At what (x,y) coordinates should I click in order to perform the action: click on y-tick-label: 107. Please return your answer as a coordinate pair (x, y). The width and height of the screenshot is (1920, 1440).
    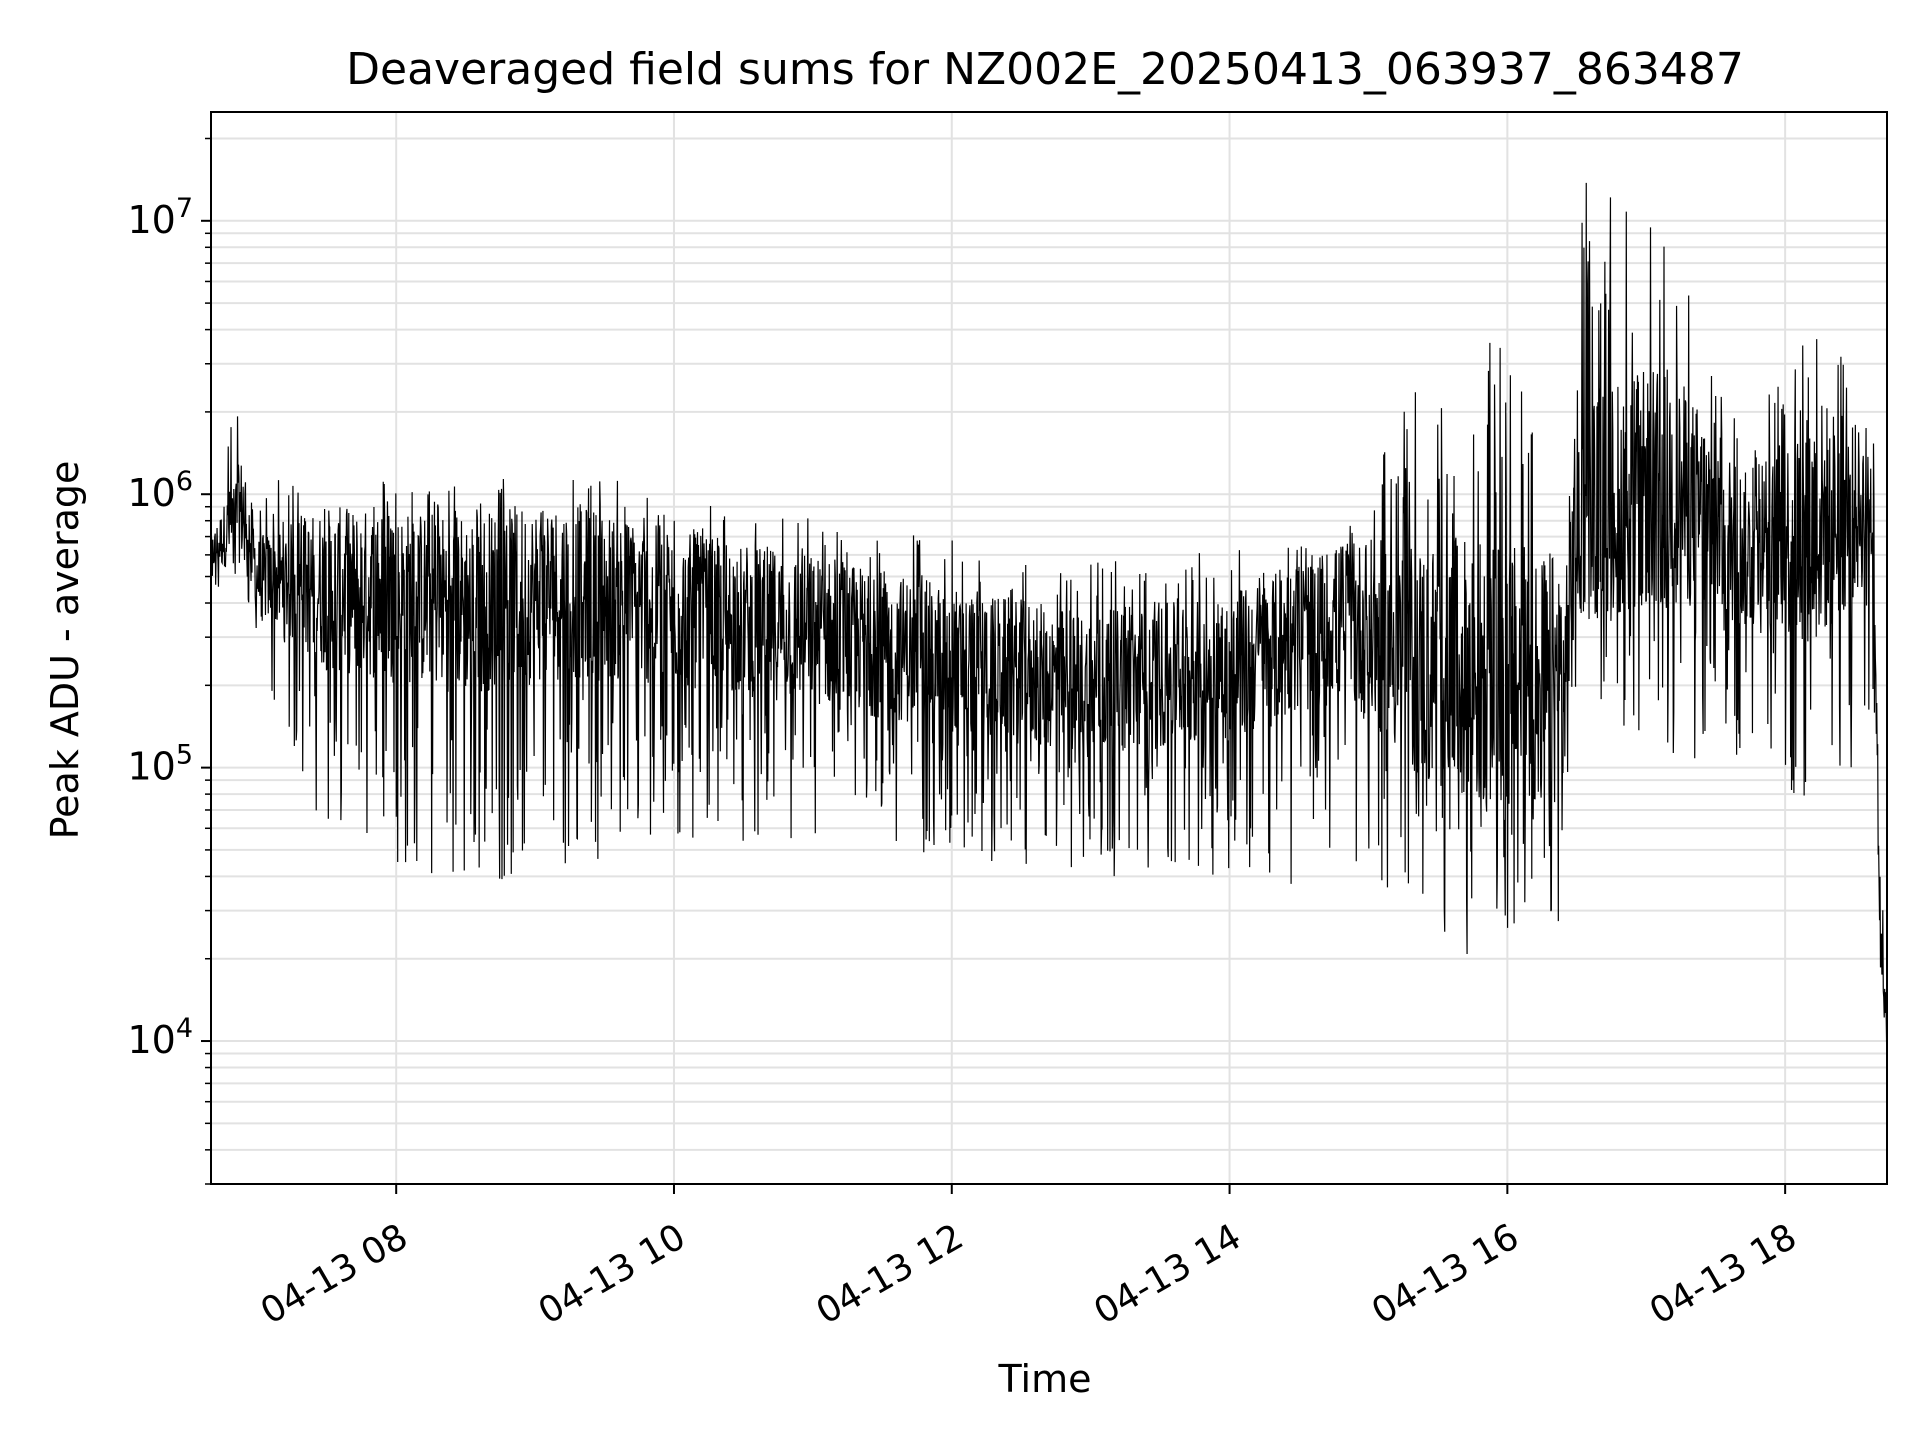
    Looking at the image, I should click on (160, 217).